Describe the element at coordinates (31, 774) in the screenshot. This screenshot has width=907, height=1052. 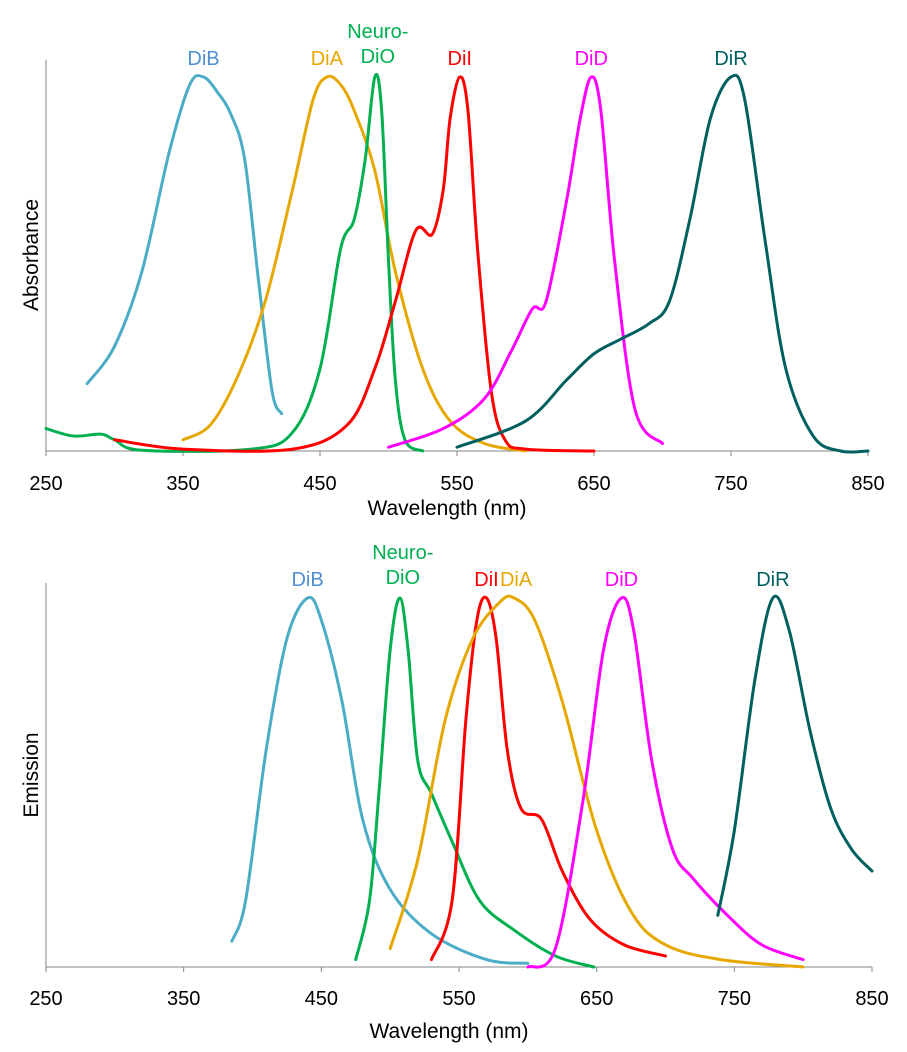
I see `y-axis-label: Emission` at that location.